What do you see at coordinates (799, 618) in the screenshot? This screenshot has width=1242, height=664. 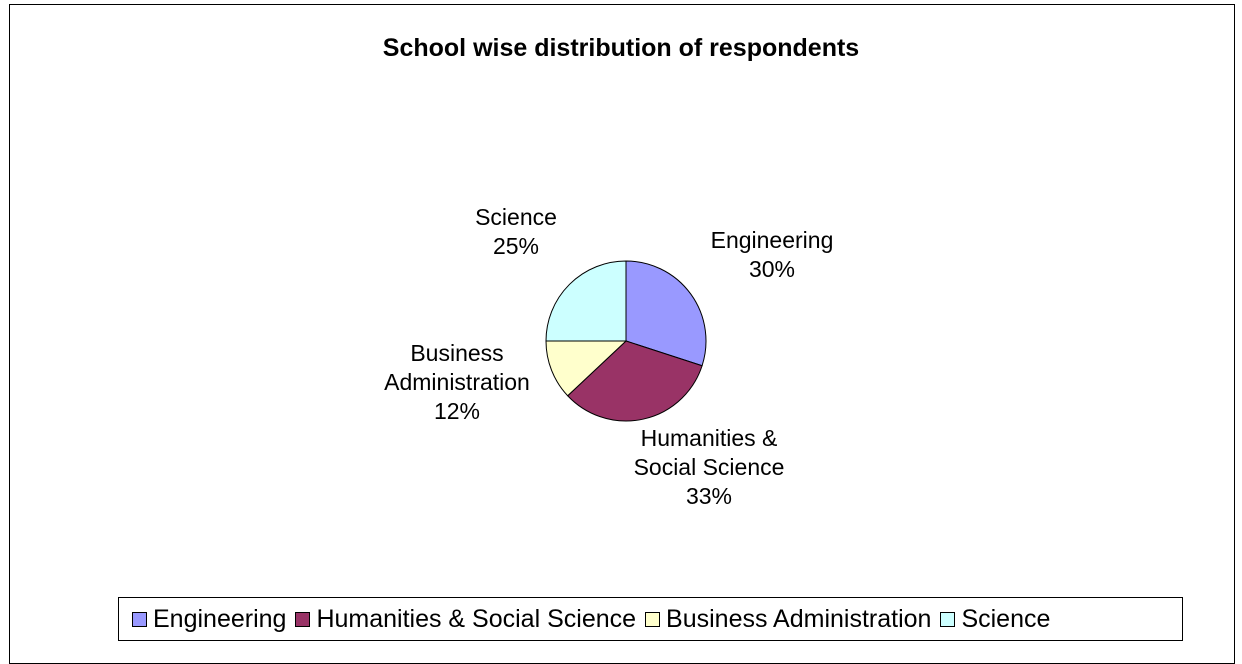 I see `legend-label-business: Business Administration` at bounding box center [799, 618].